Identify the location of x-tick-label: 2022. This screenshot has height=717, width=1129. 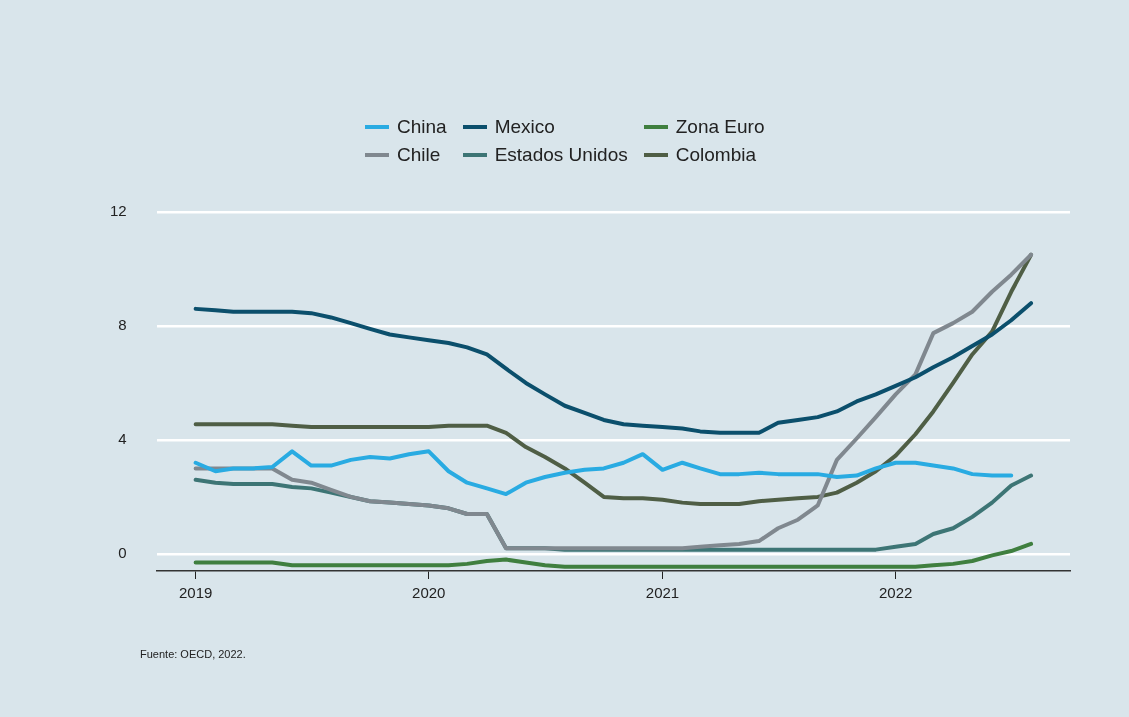
(895, 593).